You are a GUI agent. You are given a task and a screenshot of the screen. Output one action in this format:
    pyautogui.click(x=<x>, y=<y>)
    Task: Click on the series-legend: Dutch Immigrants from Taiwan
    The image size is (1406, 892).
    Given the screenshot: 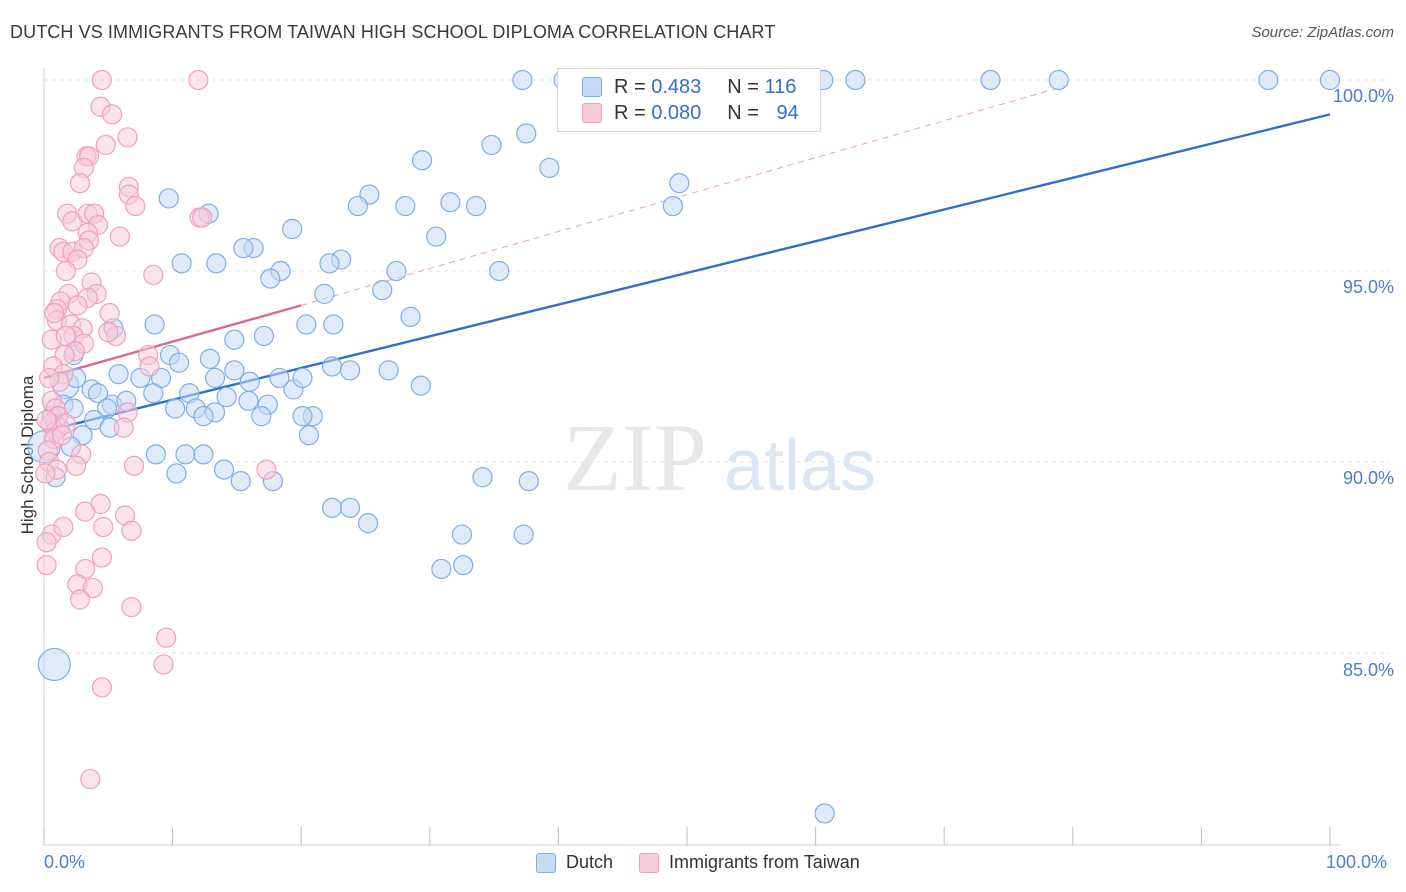 What is the action you would take?
    pyautogui.click(x=711, y=862)
    